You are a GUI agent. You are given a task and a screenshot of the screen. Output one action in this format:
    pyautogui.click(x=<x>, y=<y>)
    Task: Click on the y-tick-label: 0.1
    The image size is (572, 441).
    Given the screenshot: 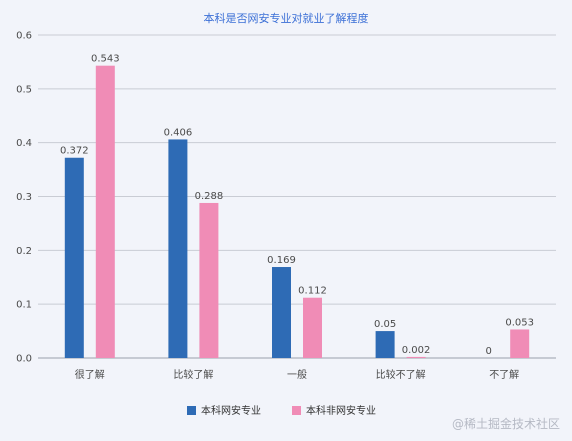 What is the action you would take?
    pyautogui.click(x=24, y=305)
    